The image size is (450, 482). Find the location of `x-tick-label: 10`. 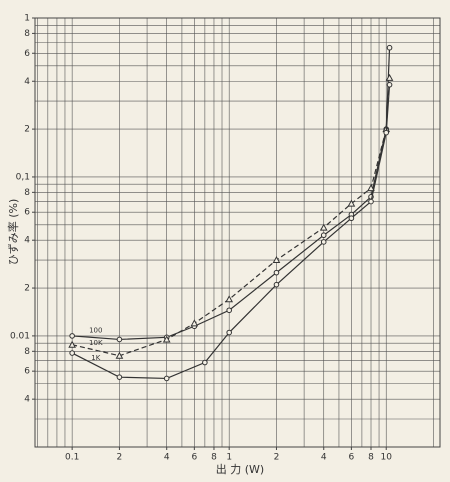

x-tick-label: 10 is located at coordinates (387, 458).